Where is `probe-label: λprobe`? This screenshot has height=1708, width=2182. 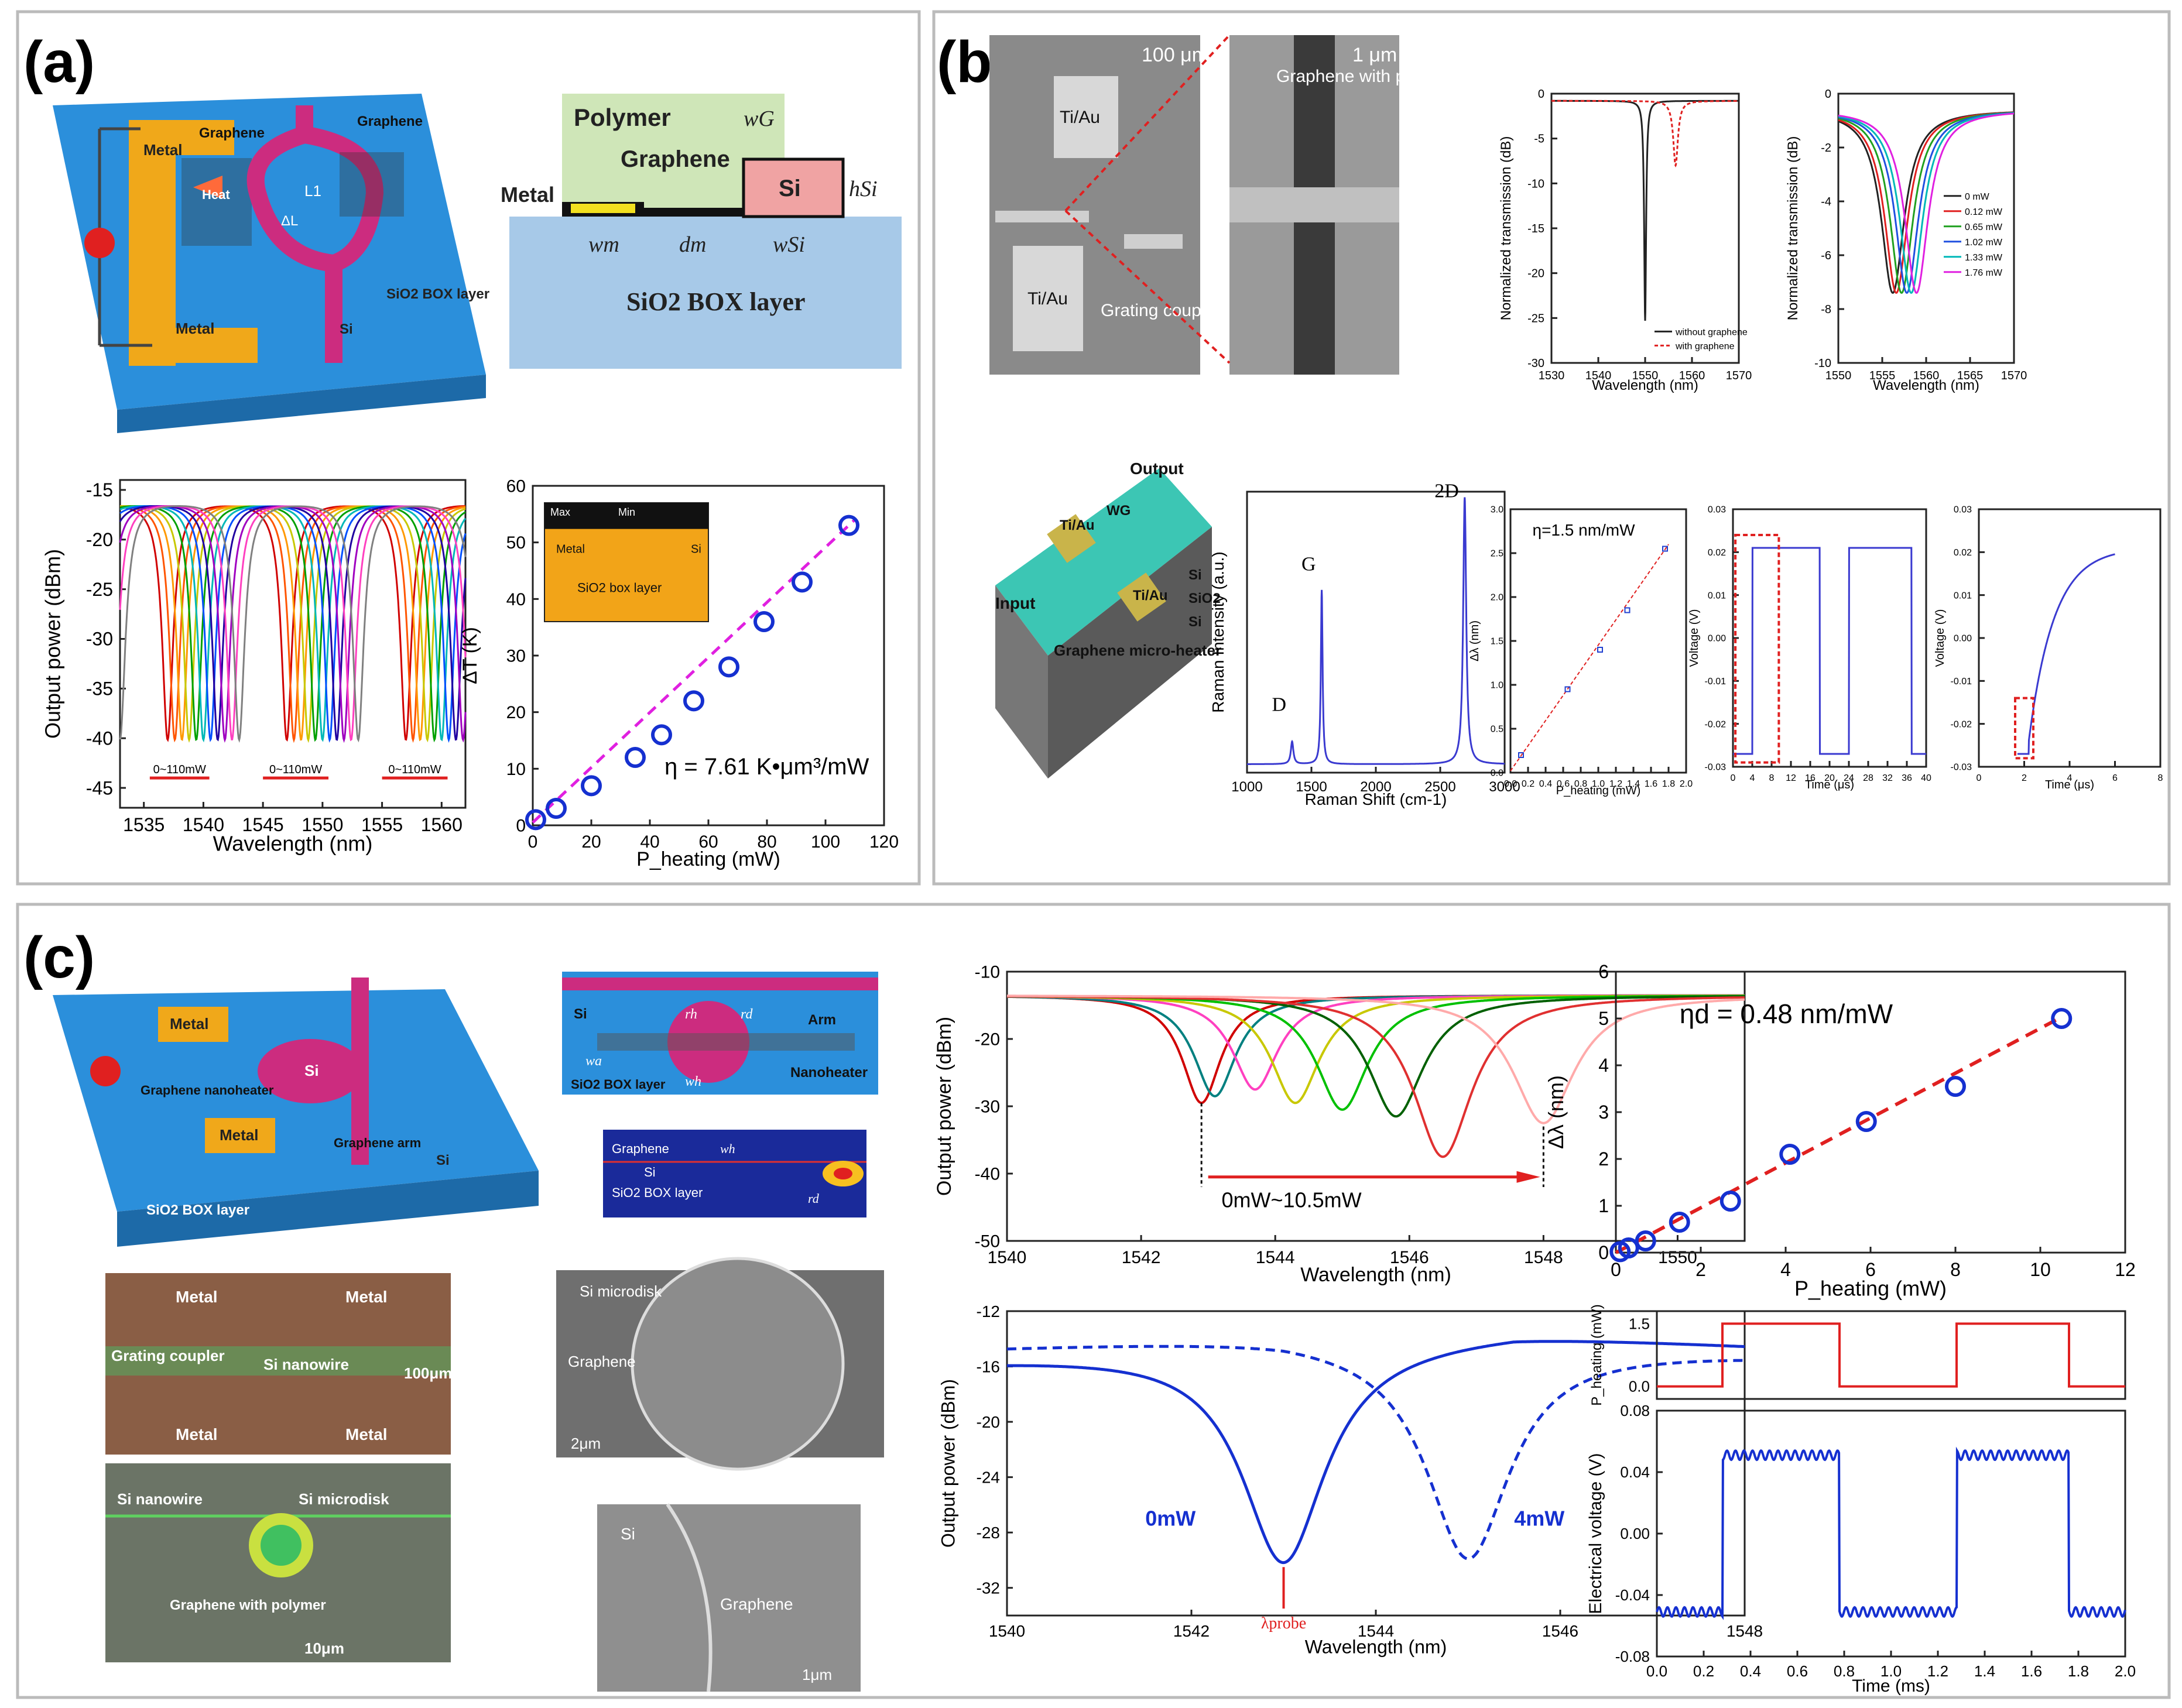
probe-label: λprobe is located at coordinates (1283, 1623).